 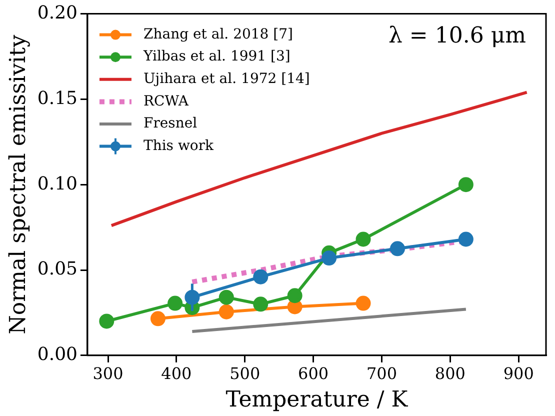 I want to click on x-tick-label: 500, so click(x=245, y=374).